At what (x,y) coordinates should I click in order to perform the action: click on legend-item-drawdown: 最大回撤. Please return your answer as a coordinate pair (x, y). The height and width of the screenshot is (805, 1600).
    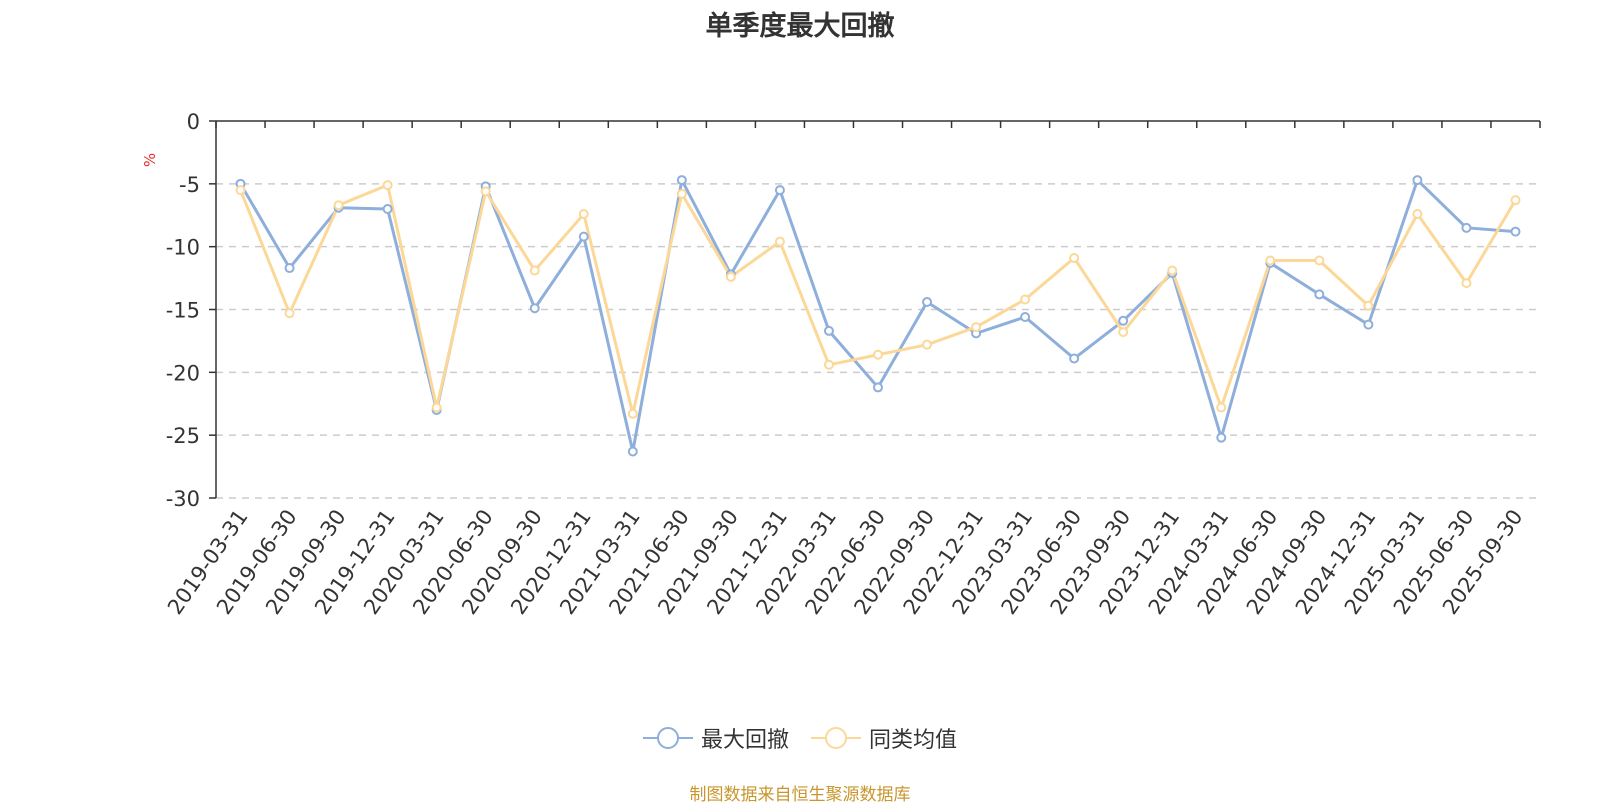
    Looking at the image, I should click on (715, 738).